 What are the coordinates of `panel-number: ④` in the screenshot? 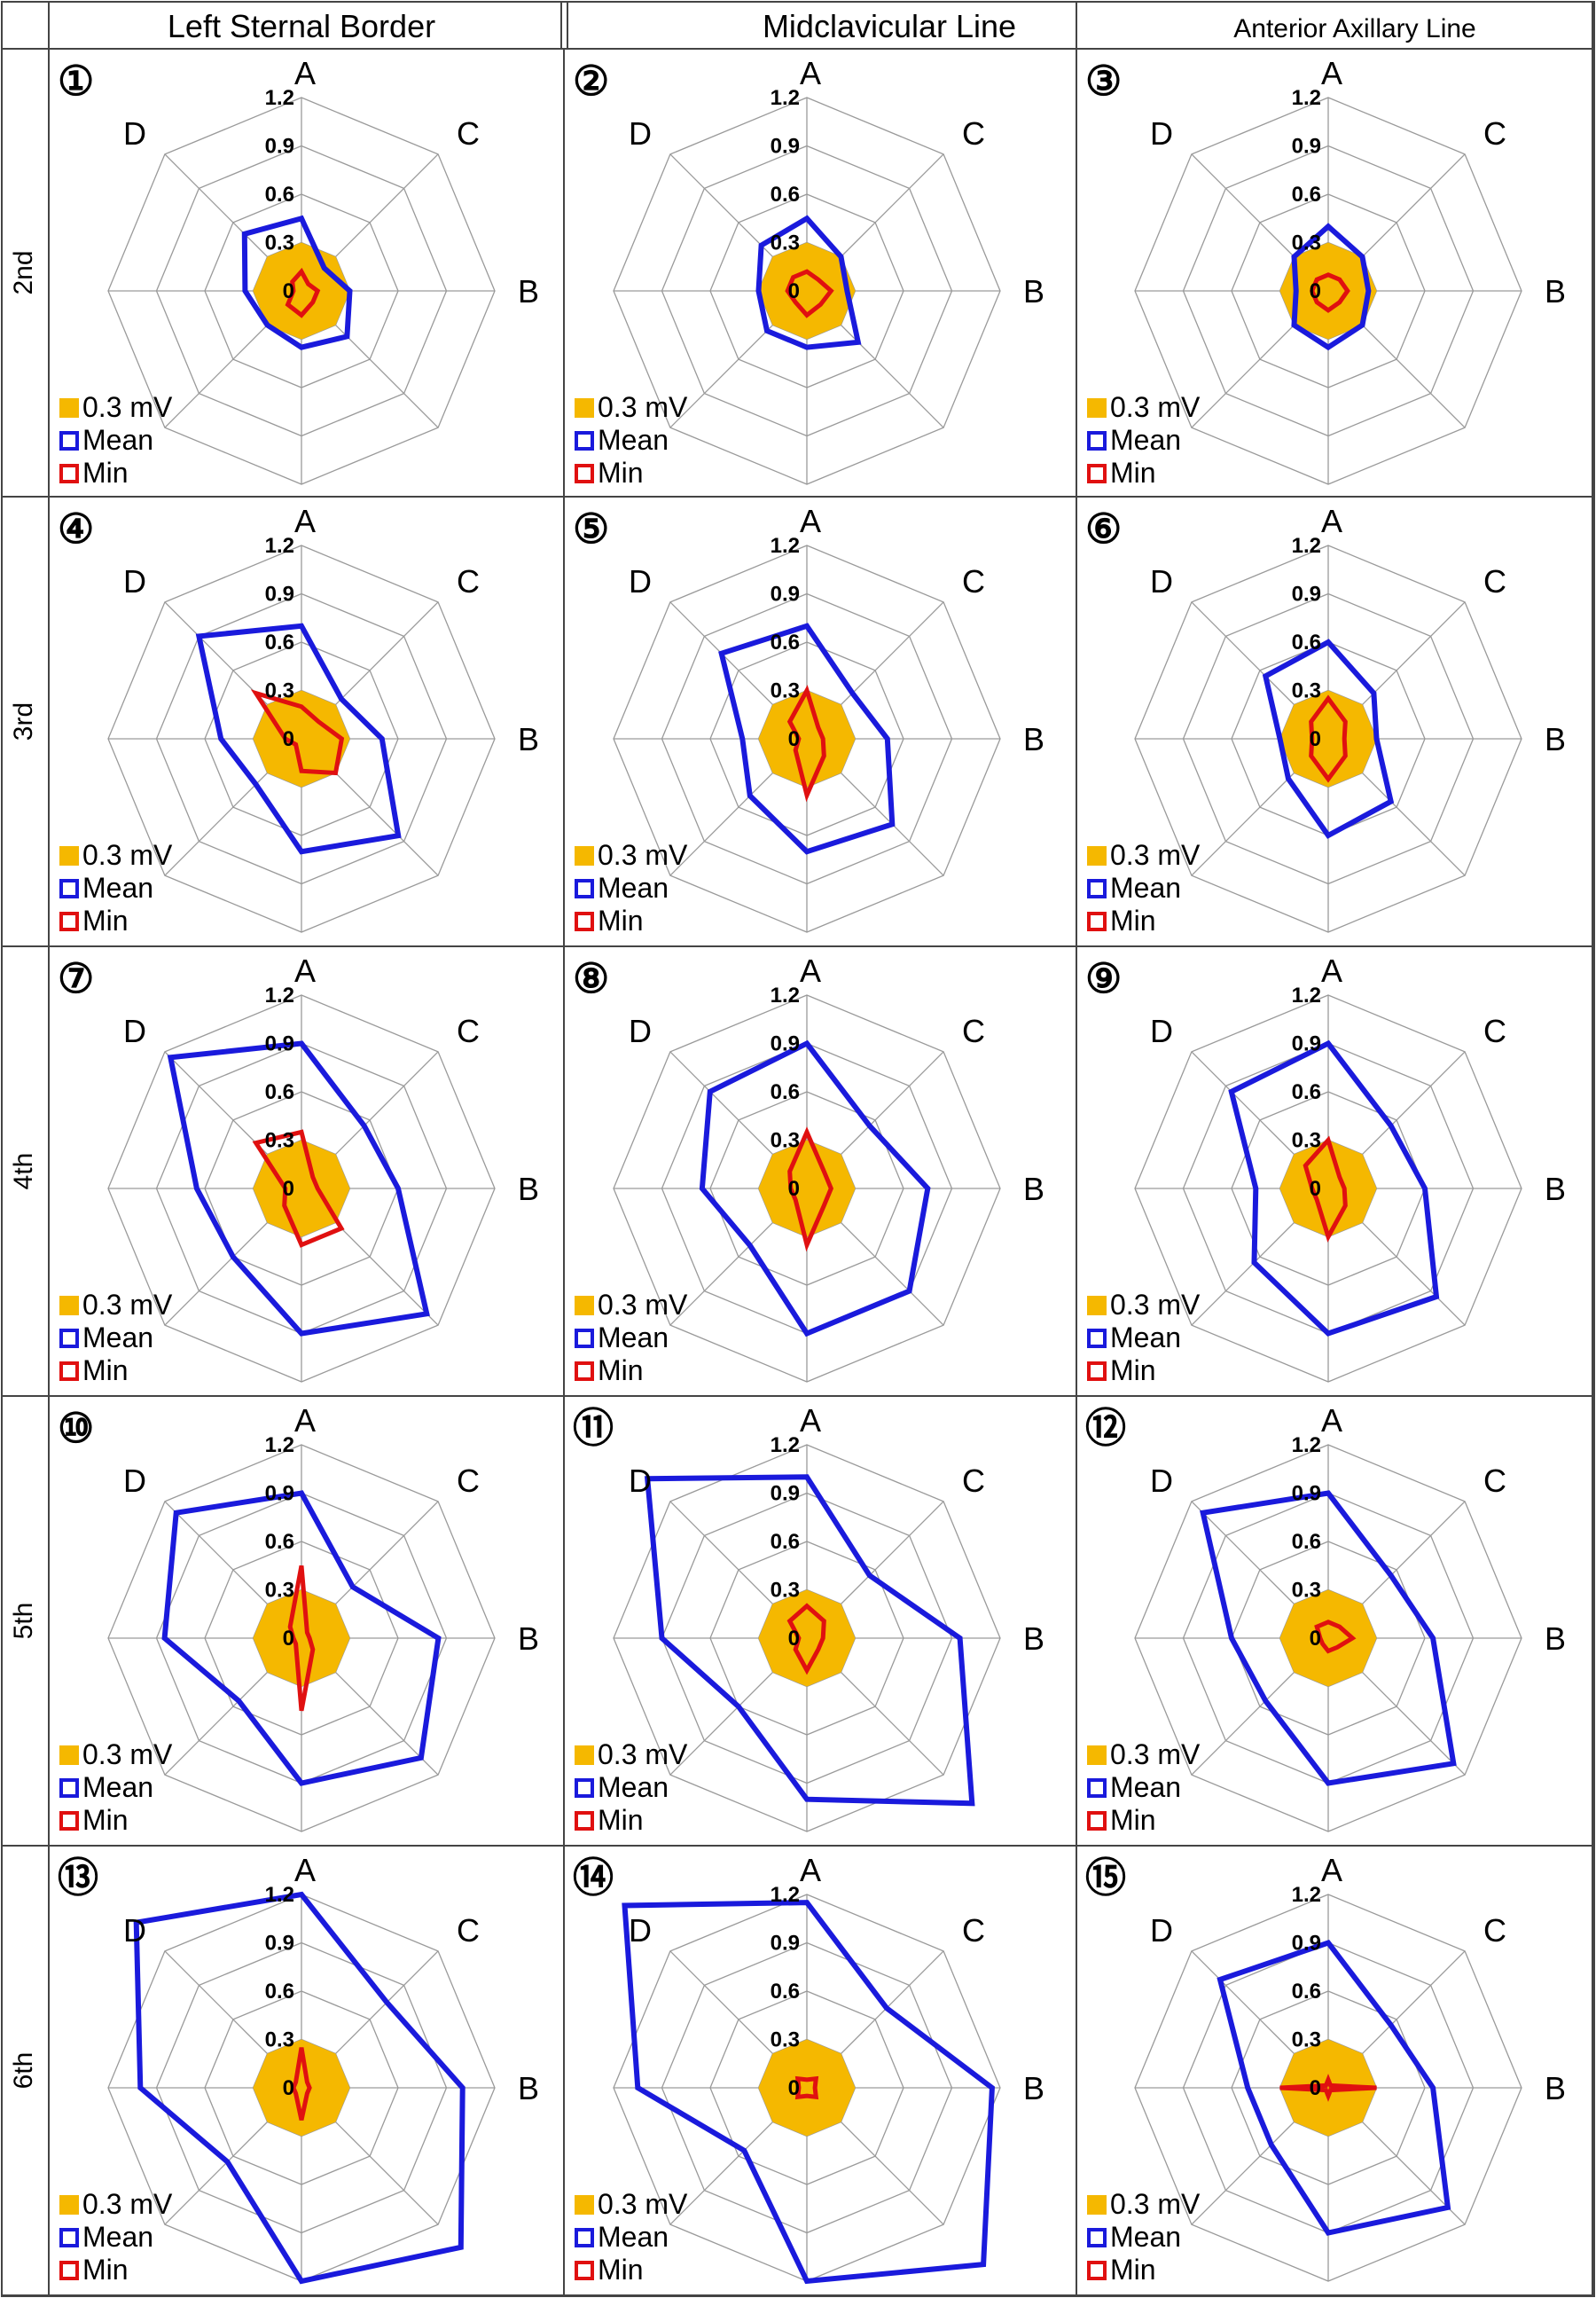 It's located at (76, 529).